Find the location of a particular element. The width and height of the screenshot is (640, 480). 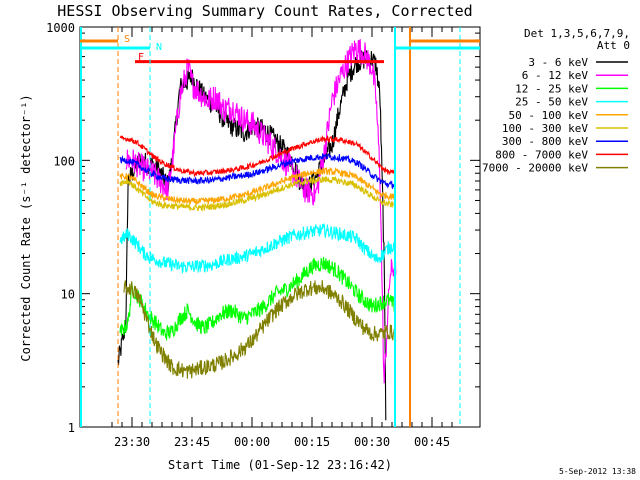

legend-label-4: 25 - 50 keV is located at coordinates (551, 102).